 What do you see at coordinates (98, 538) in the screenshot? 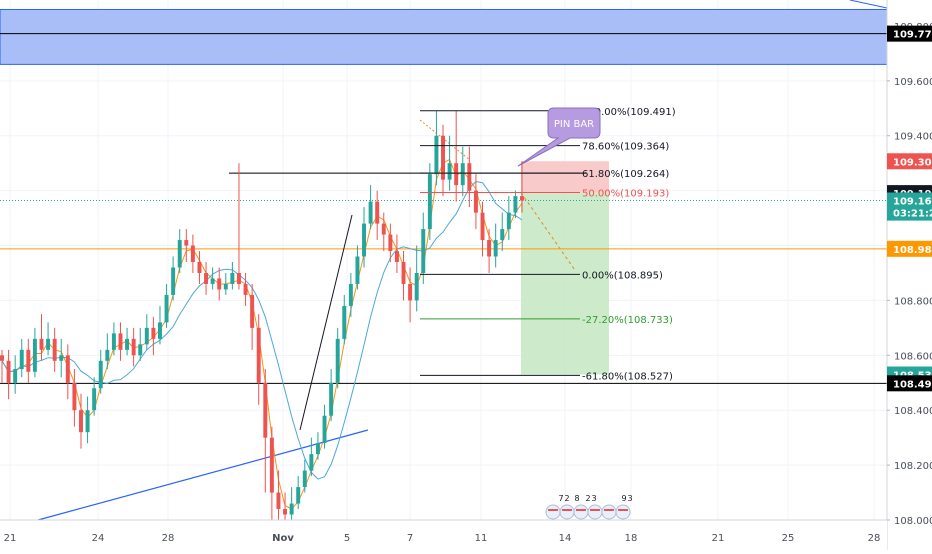
I see `x-tick-label: 24` at bounding box center [98, 538].